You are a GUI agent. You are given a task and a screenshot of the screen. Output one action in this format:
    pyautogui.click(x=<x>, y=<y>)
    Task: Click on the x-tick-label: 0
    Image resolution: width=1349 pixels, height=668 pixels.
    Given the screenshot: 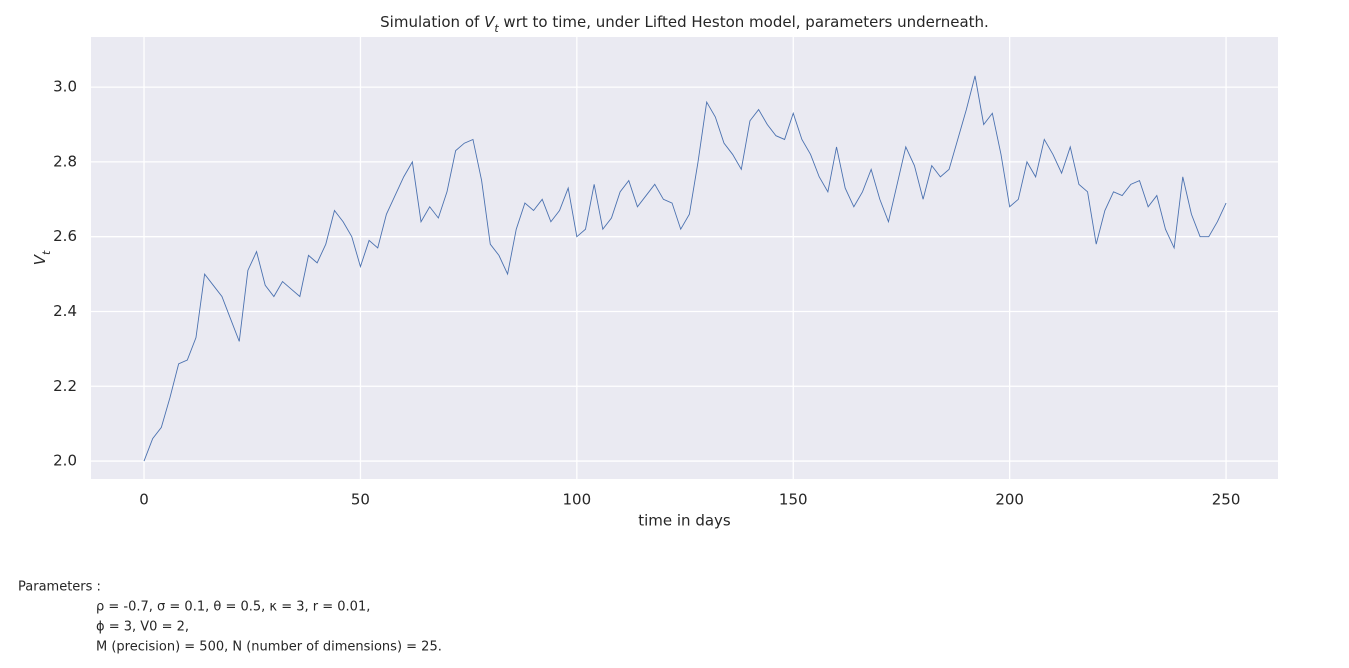 What is the action you would take?
    pyautogui.click(x=144, y=500)
    